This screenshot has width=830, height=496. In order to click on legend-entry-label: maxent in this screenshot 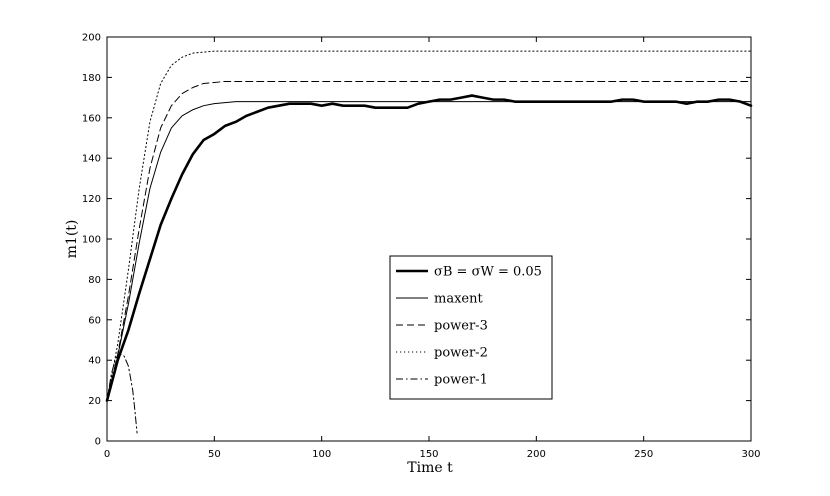, I will do `click(458, 299)`.